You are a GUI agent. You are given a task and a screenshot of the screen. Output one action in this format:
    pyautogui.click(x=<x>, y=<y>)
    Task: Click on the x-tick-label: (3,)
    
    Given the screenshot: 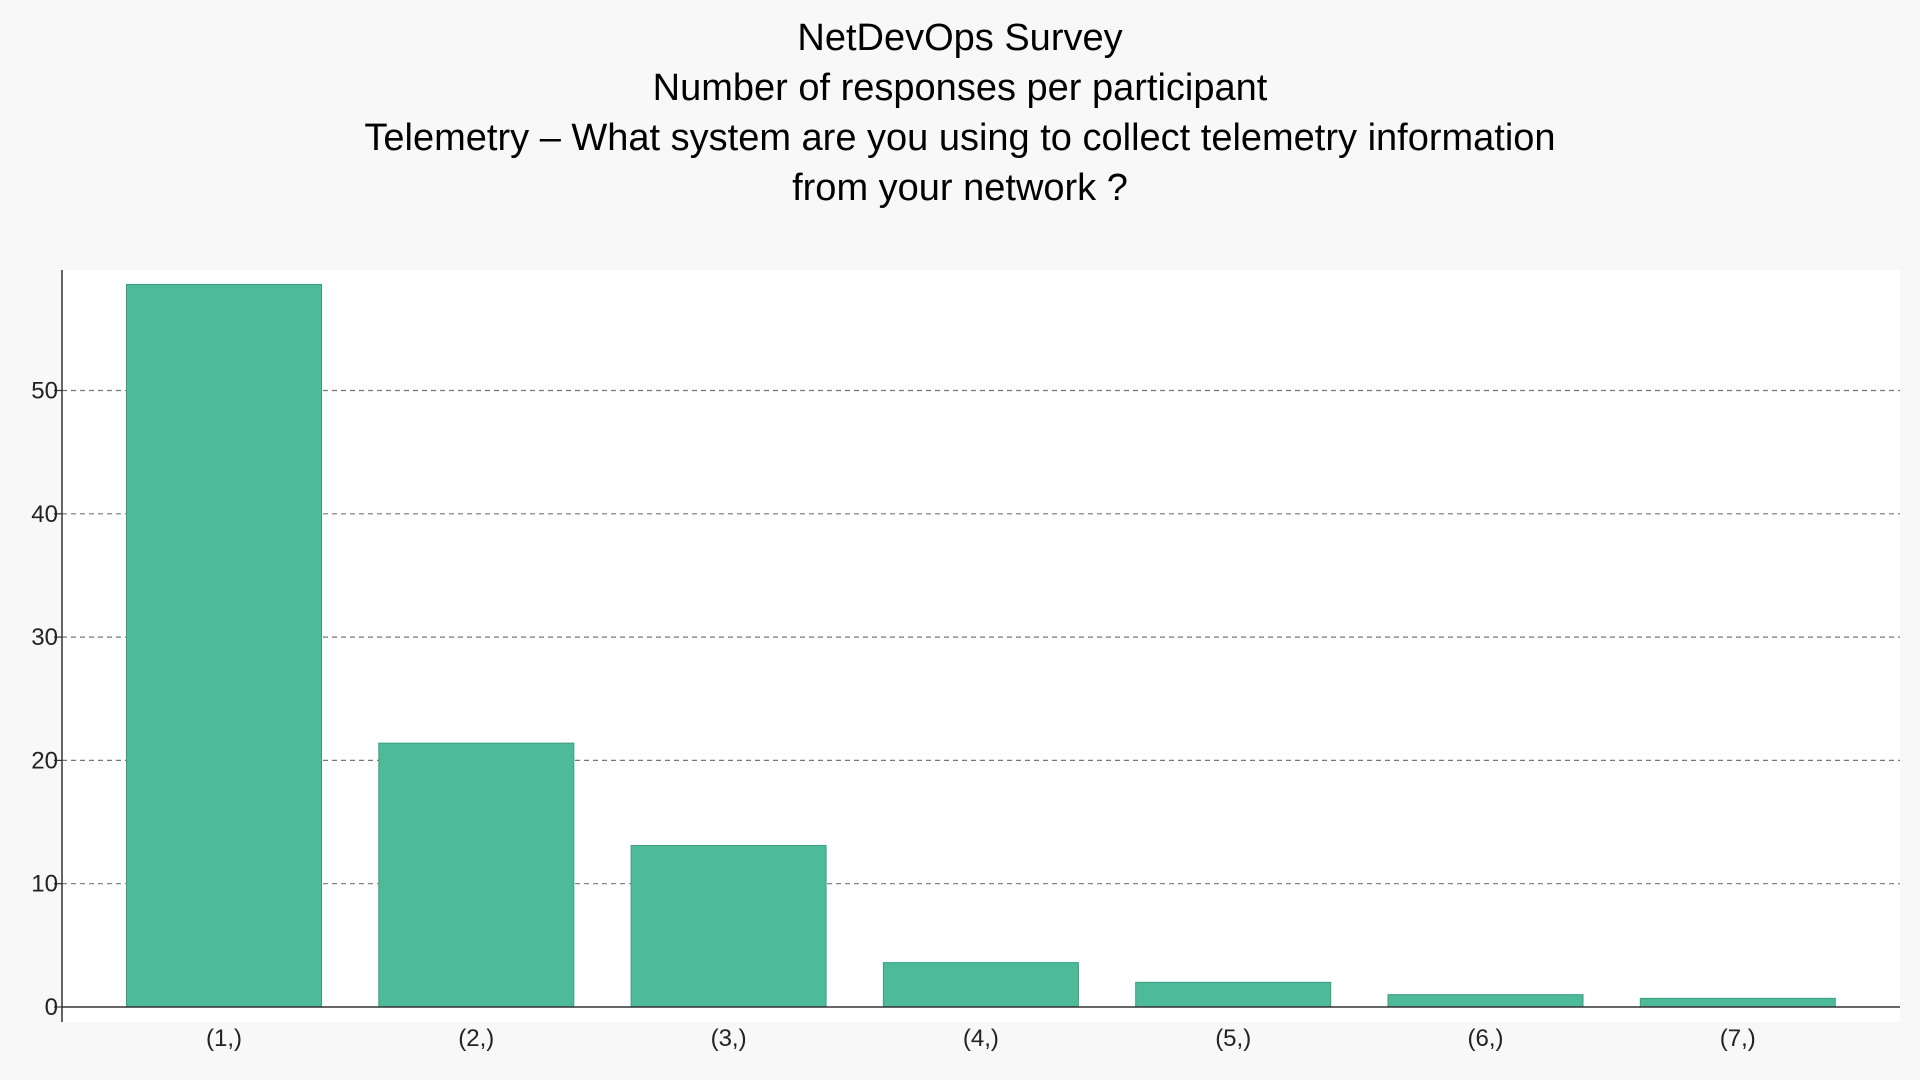 What is the action you would take?
    pyautogui.click(x=729, y=1038)
    